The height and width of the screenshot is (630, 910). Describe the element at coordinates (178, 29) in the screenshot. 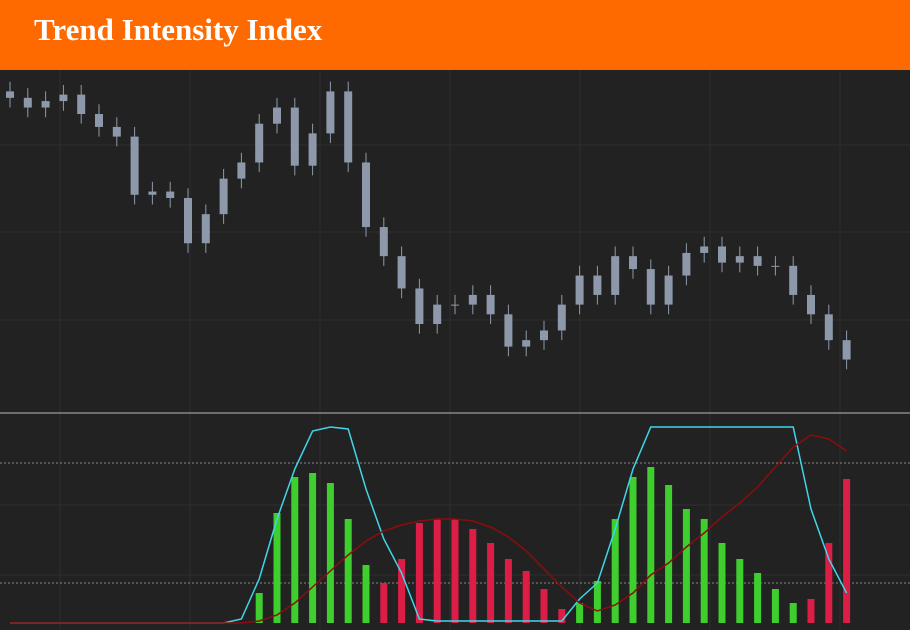

I see `title: Trend Intensity Index` at that location.